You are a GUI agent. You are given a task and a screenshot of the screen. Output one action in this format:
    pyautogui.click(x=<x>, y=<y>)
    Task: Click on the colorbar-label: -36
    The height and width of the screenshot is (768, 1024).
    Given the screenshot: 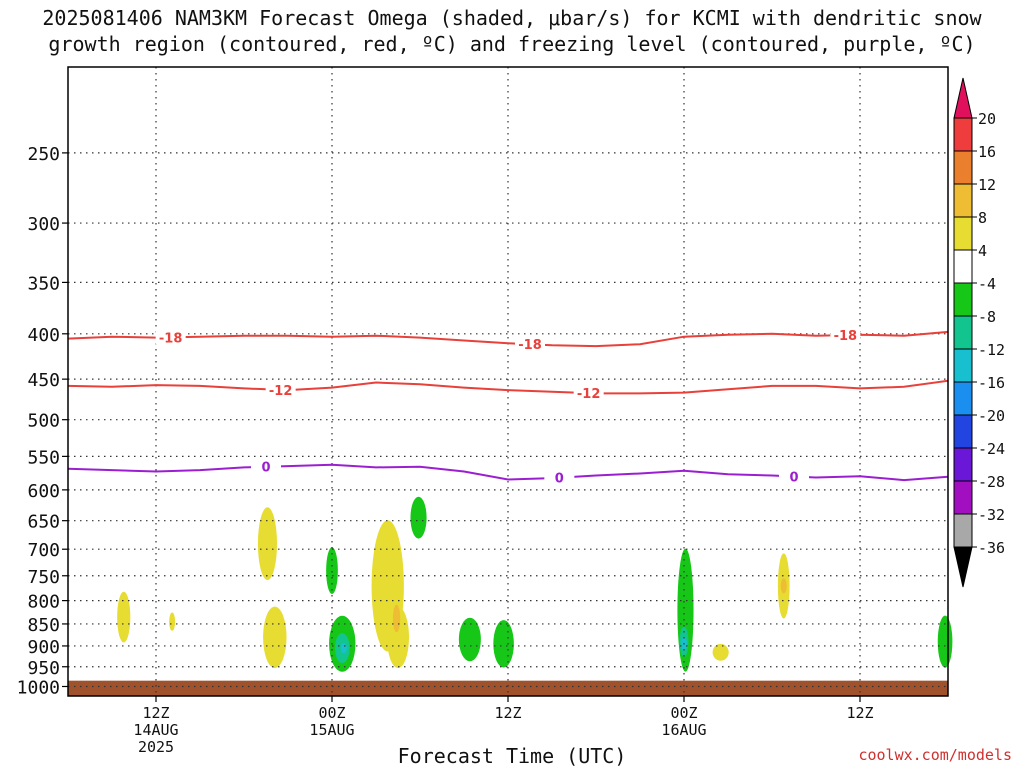 What is the action you would take?
    pyautogui.click(x=991, y=548)
    